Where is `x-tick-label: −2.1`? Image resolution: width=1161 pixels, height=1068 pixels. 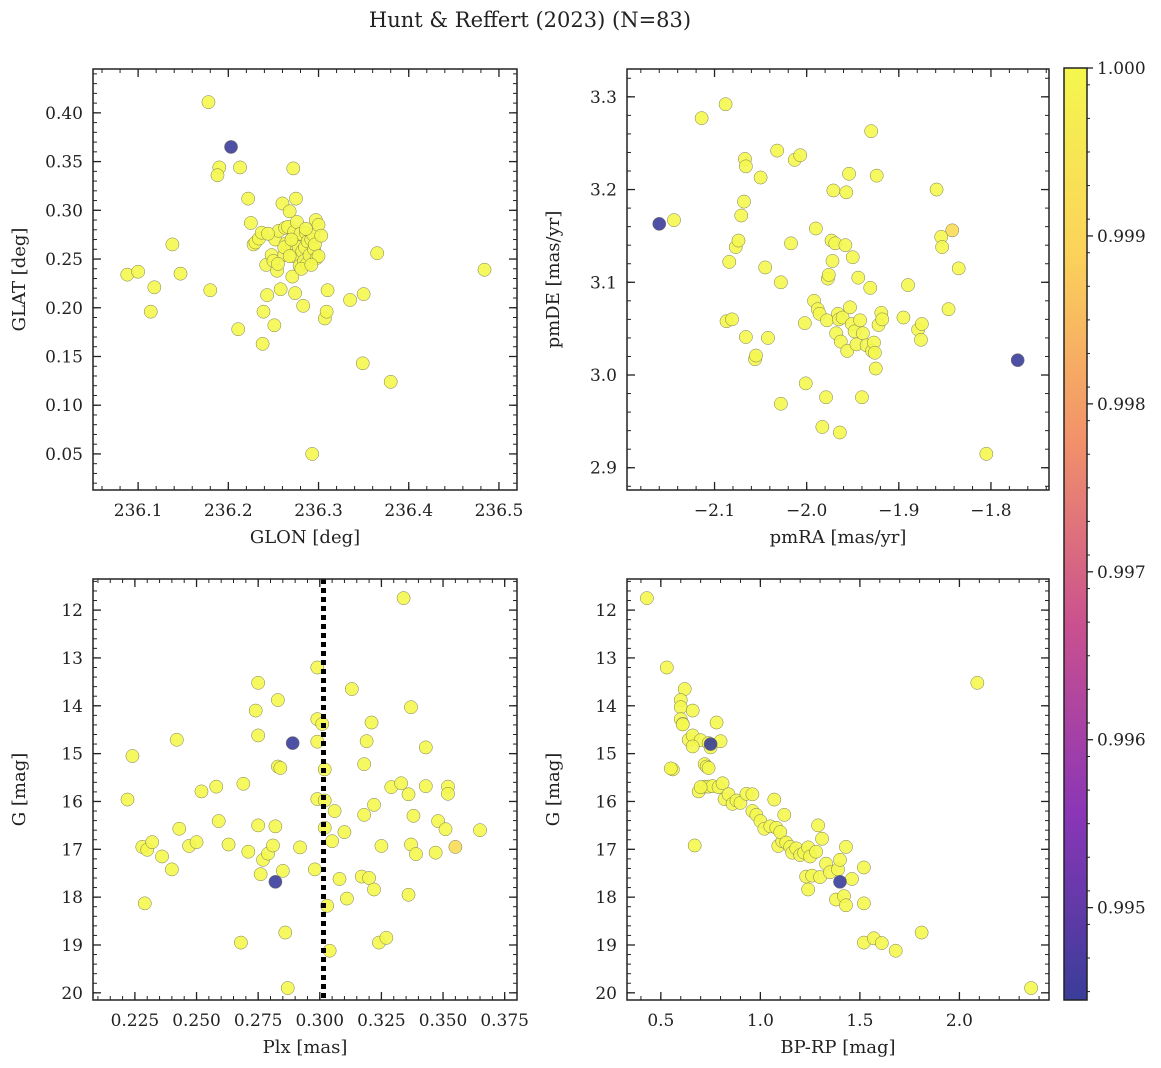 x-tick-label: −2.1 is located at coordinates (714, 511).